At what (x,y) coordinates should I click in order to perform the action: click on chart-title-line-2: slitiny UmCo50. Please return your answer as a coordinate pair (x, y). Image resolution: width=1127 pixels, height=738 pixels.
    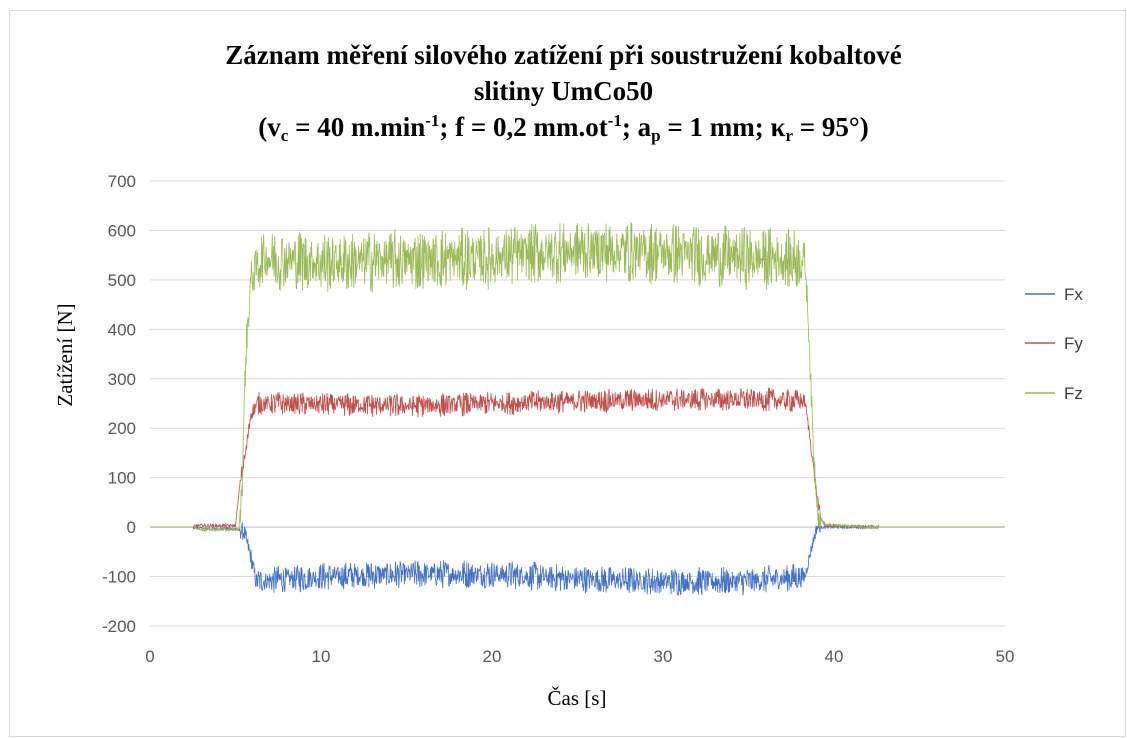
    Looking at the image, I should click on (563, 91).